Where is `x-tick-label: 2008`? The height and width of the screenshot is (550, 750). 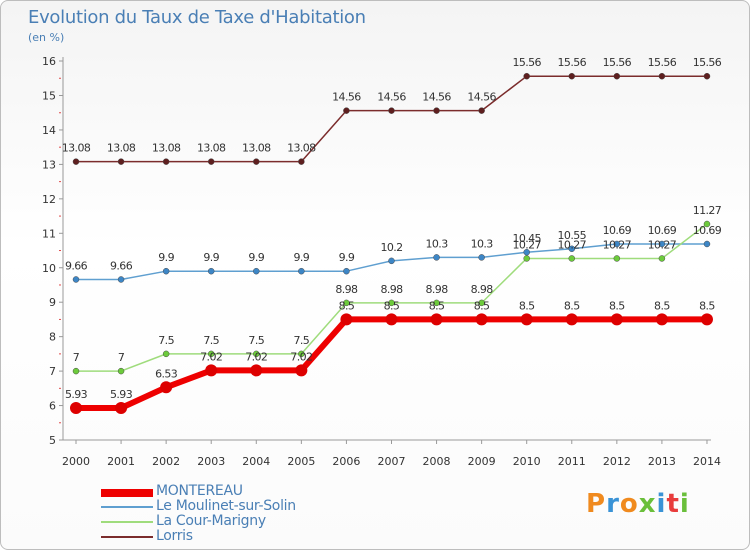 x-tick-label: 2008 is located at coordinates (437, 461).